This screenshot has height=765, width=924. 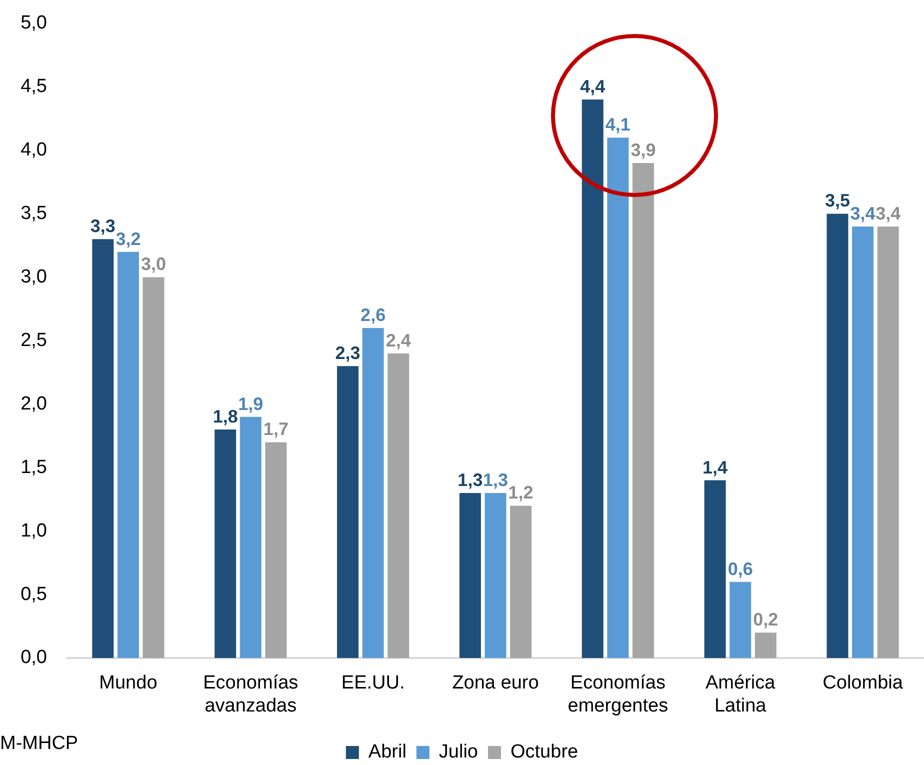 I want to click on data-label: 0,2, so click(x=765, y=620).